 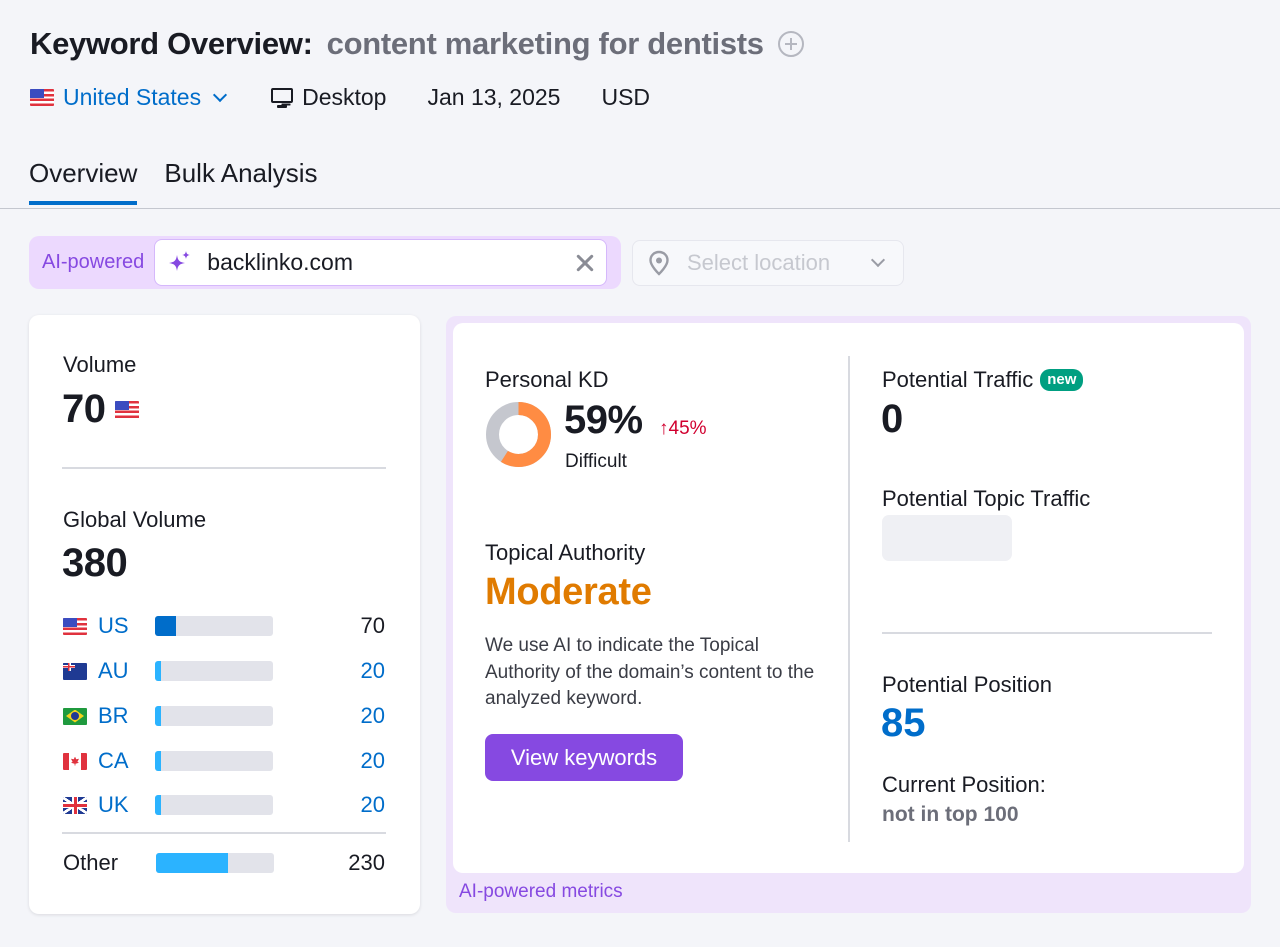 What do you see at coordinates (91, 862) in the screenshot?
I see `other-label: Other` at bounding box center [91, 862].